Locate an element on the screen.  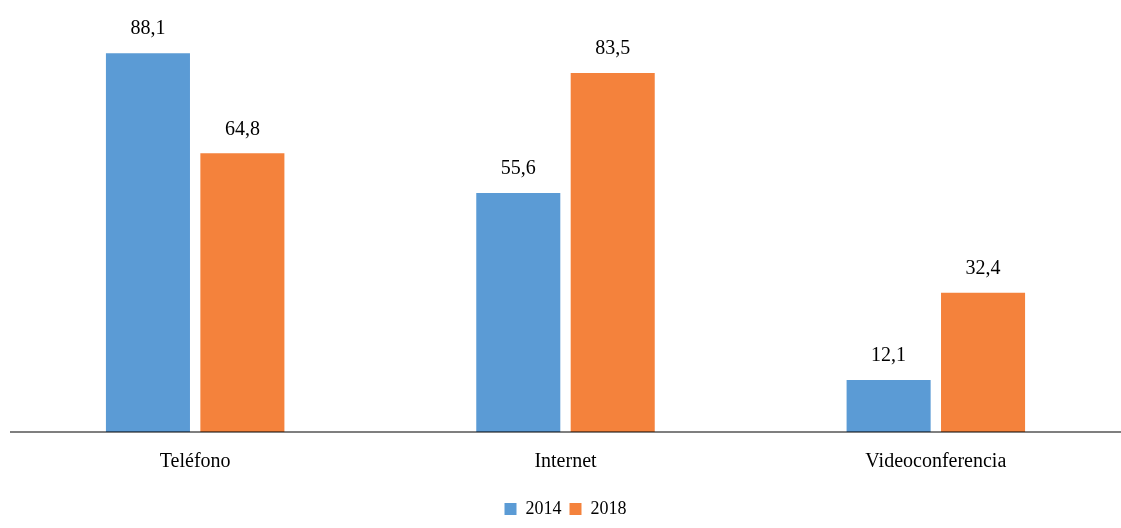
data-label: 83,5 is located at coordinates (613, 47).